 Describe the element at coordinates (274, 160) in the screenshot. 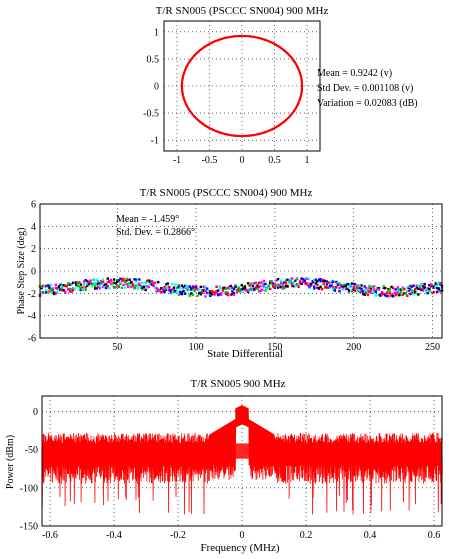

I see `iq-x-tick-label: 0.5` at that location.